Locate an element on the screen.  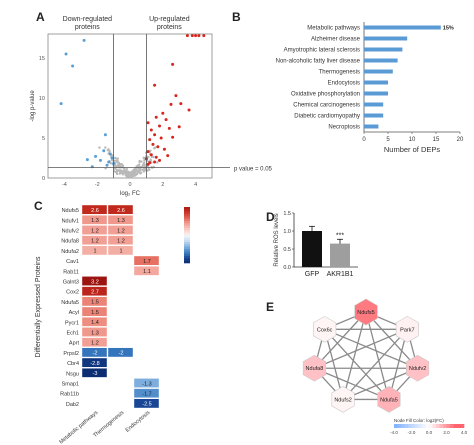
y-tick-label: 1.0 is located at coordinates (287, 232).